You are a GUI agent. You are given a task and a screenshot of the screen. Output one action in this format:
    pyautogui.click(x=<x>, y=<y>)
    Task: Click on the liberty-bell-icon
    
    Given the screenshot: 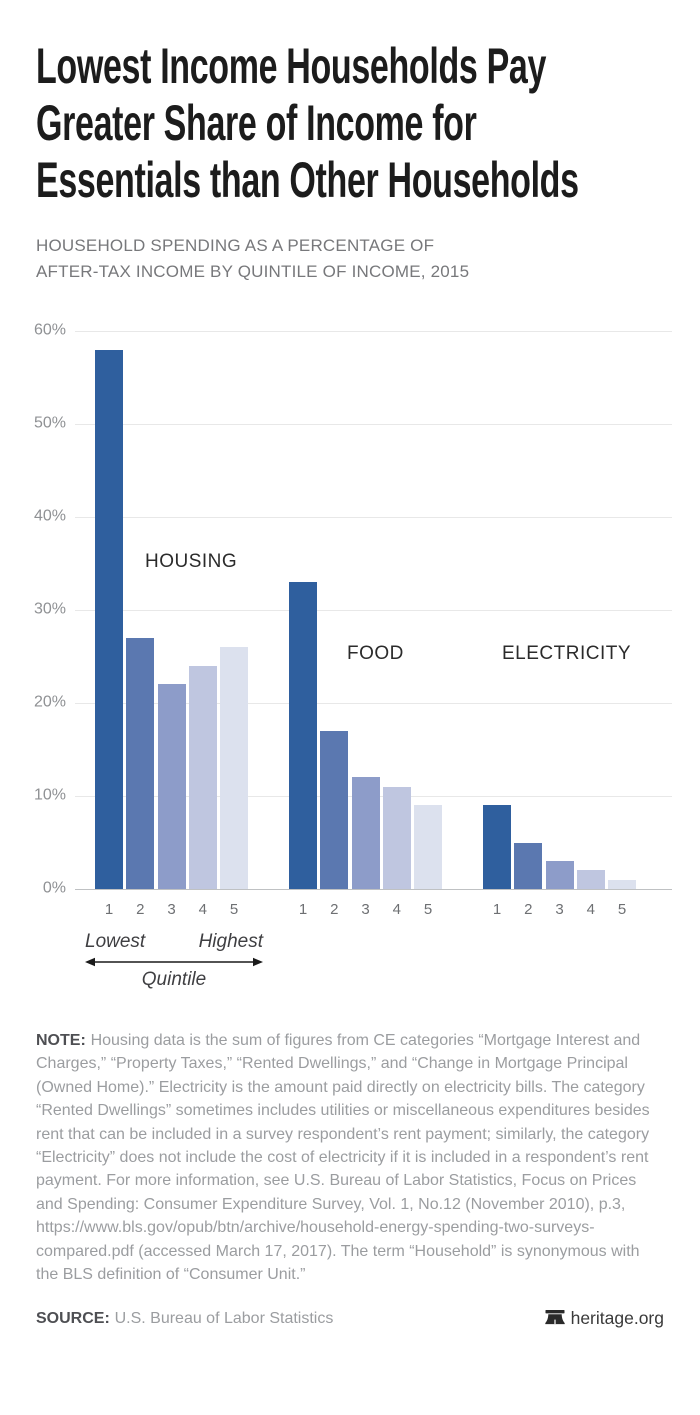 What is the action you would take?
    pyautogui.click(x=554, y=1317)
    